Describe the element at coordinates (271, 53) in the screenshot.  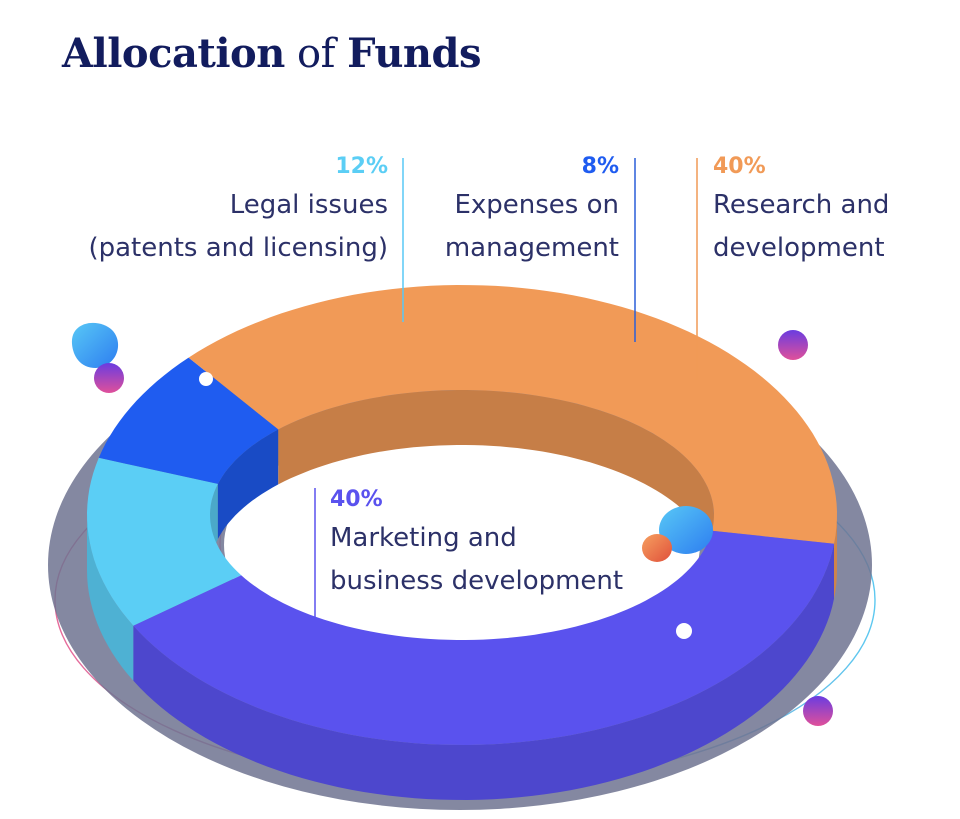
I see `page-title: Allocation of Funds` at that location.